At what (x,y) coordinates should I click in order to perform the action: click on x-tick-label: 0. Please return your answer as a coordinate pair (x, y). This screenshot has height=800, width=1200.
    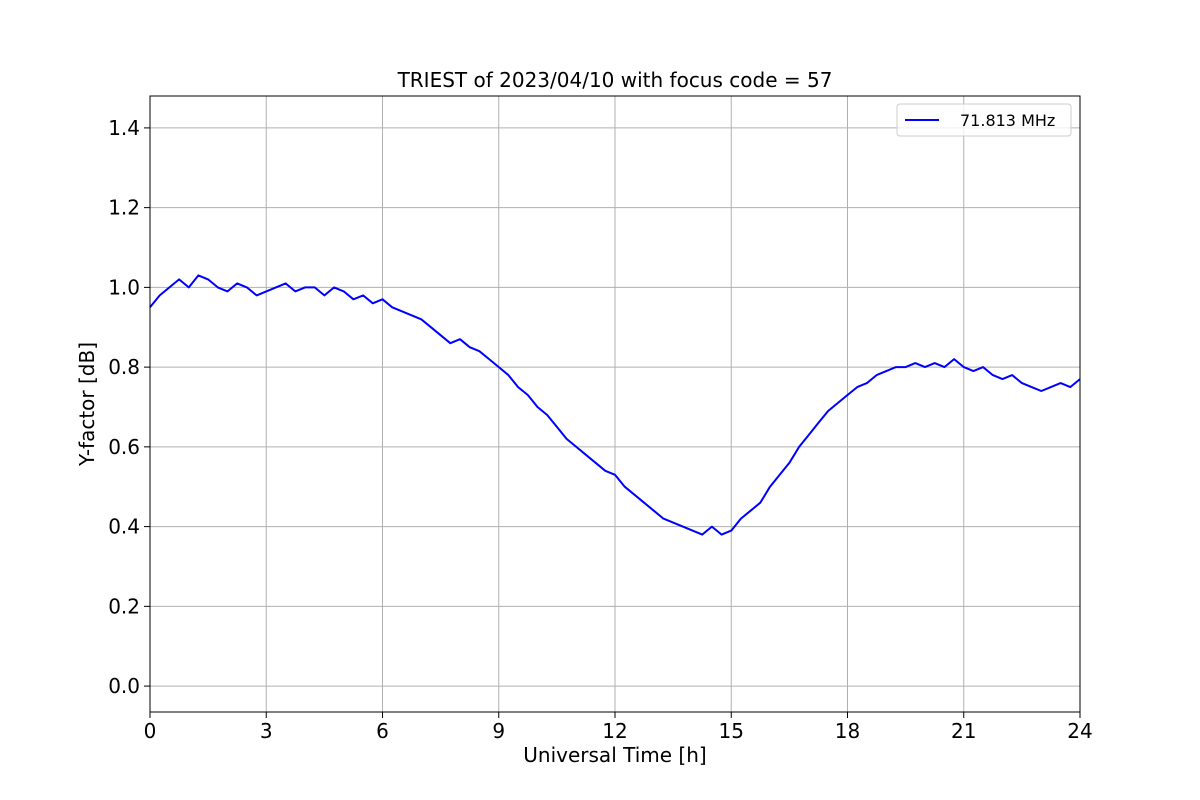
    Looking at the image, I should click on (150, 731).